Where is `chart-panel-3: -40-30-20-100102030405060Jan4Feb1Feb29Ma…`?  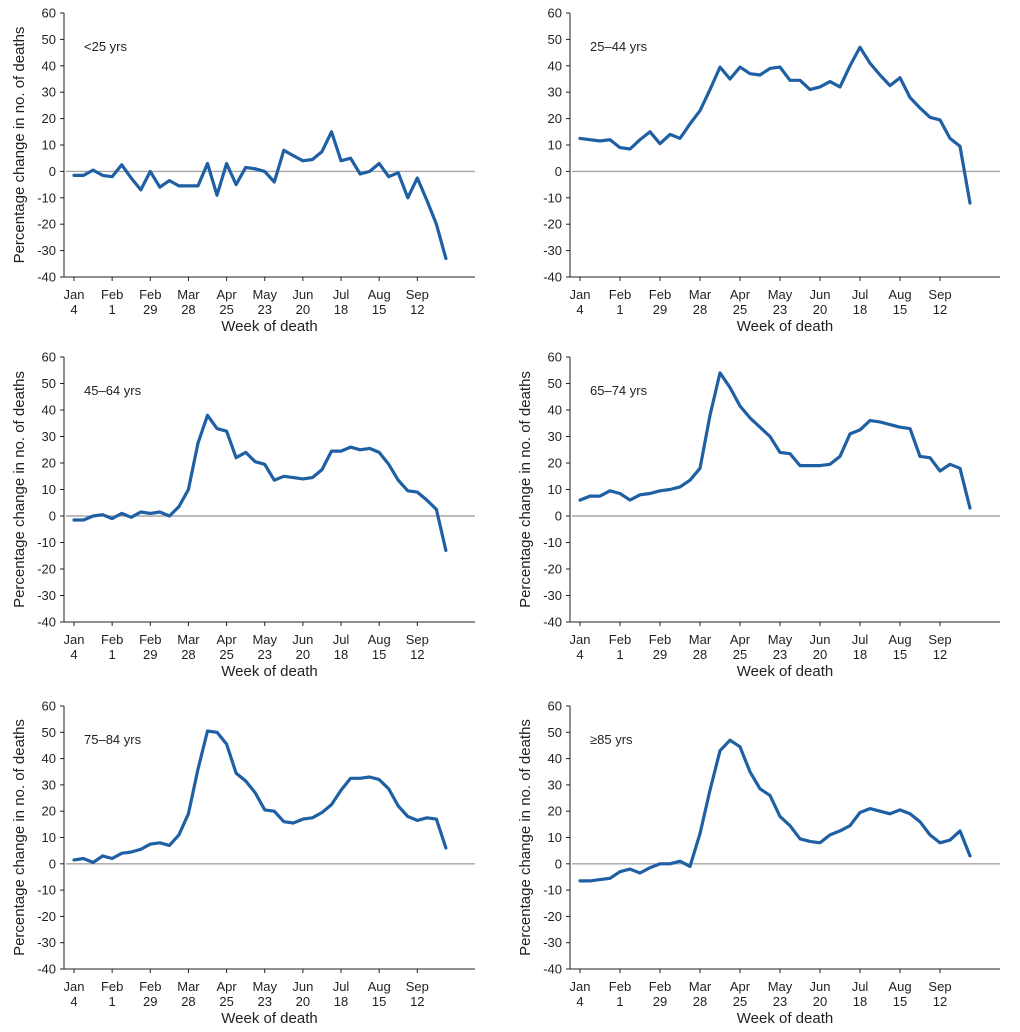 chart-panel-3: -40-30-20-100102030405060Jan4Feb1Feb29Ma… is located at coordinates (243, 515).